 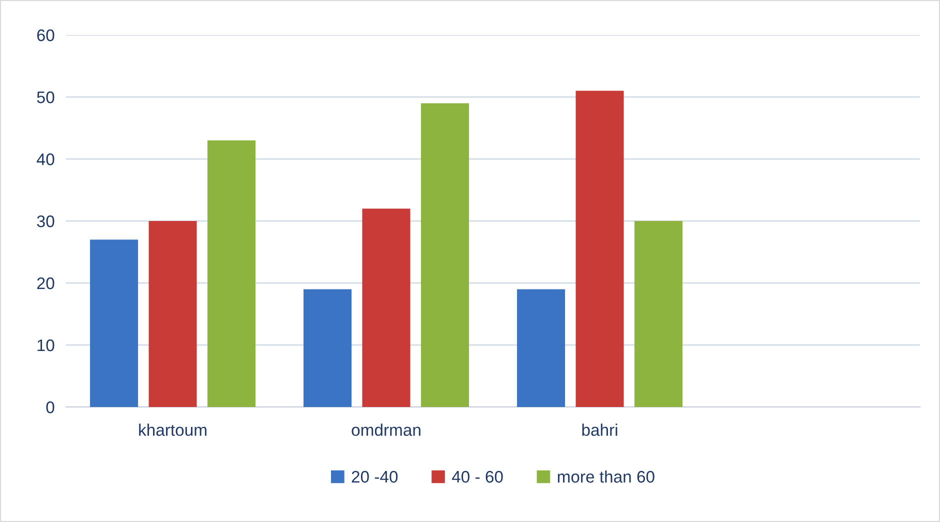 I want to click on x-tick-label: omdrman, so click(x=386, y=430).